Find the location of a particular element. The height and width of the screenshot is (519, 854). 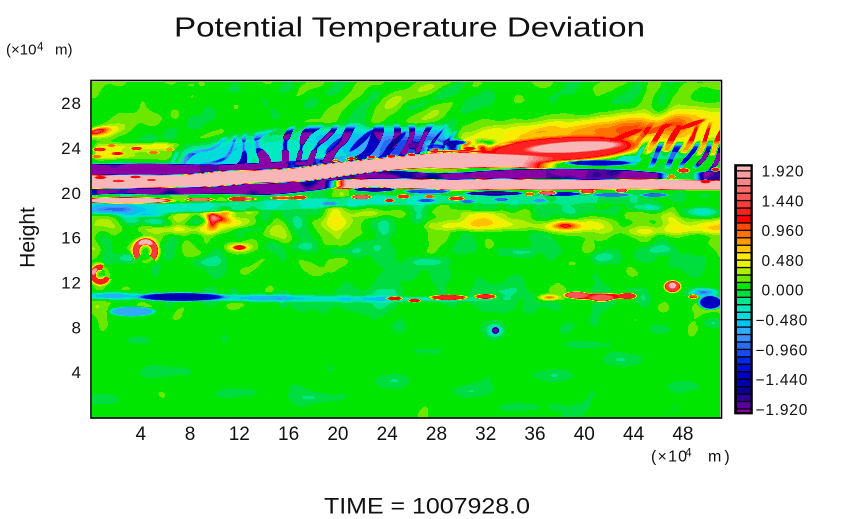

svg-text: Height is located at coordinates (28, 237).